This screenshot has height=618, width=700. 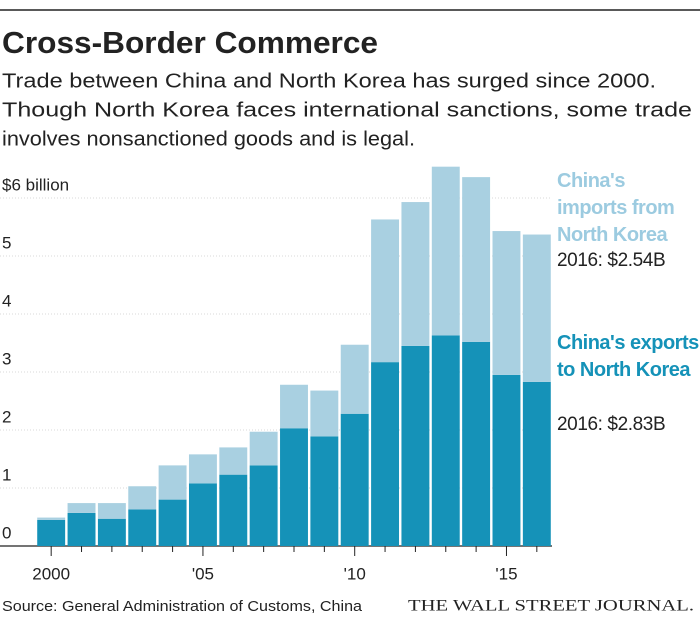 What do you see at coordinates (628, 356) in the screenshot?
I see `legend-exports: China's exports to North Korea` at bounding box center [628, 356].